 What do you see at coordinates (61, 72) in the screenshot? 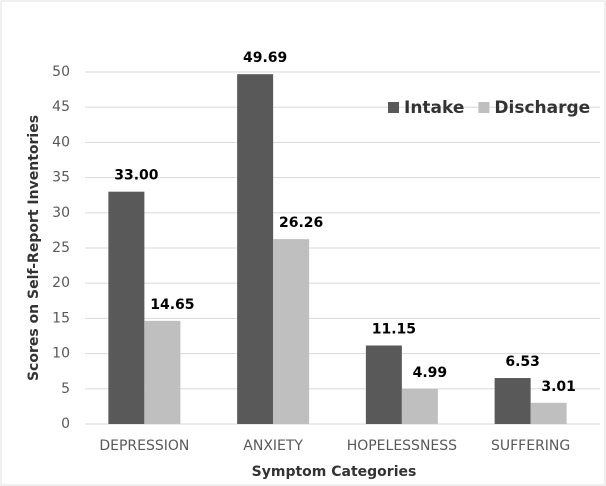
I see `y-tick-label: 50` at bounding box center [61, 72].